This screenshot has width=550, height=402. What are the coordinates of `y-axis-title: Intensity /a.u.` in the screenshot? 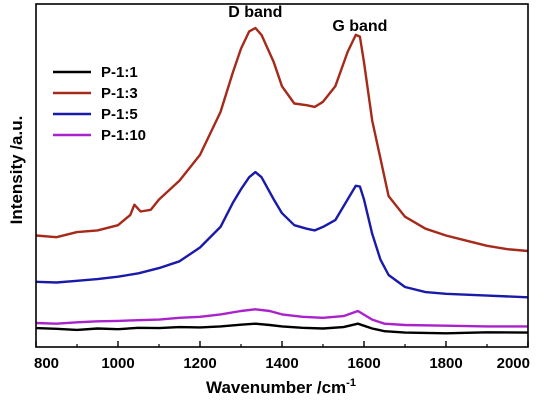 It's located at (16, 170).